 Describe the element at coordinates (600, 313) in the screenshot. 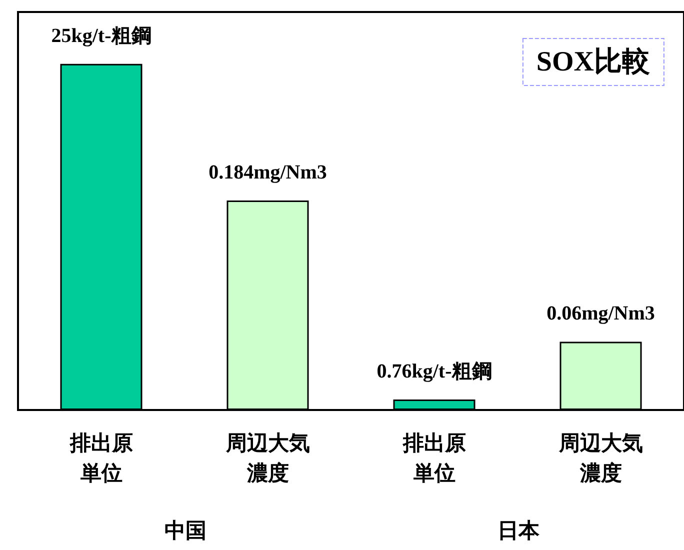

I see `data-label: 0.06mg/Nm3` at that location.